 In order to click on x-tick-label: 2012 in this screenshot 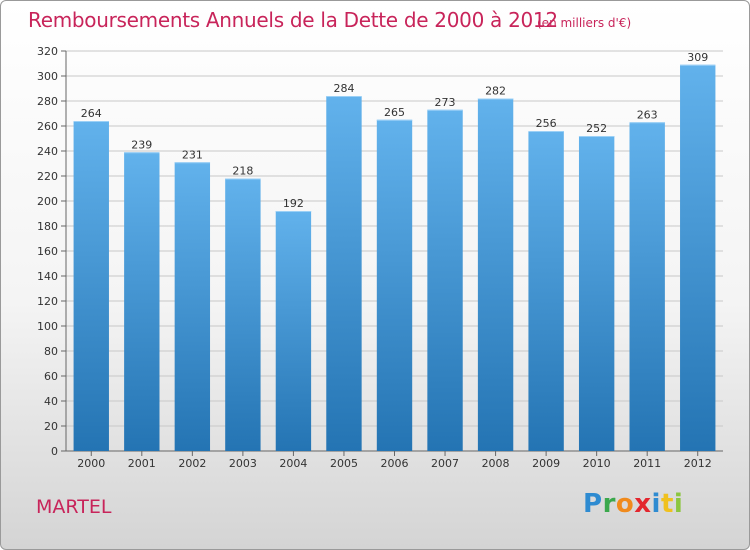, I will do `click(698, 463)`.